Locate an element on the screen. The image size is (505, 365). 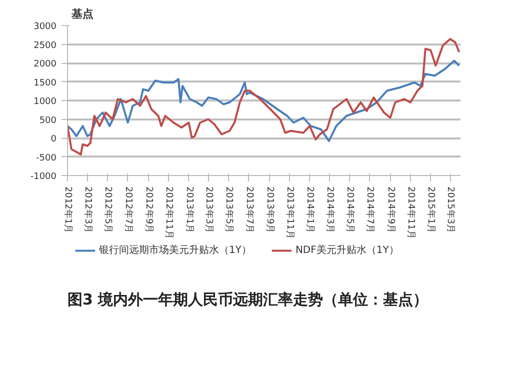
x-tick-label: 2013年5月 is located at coordinates (229, 210).